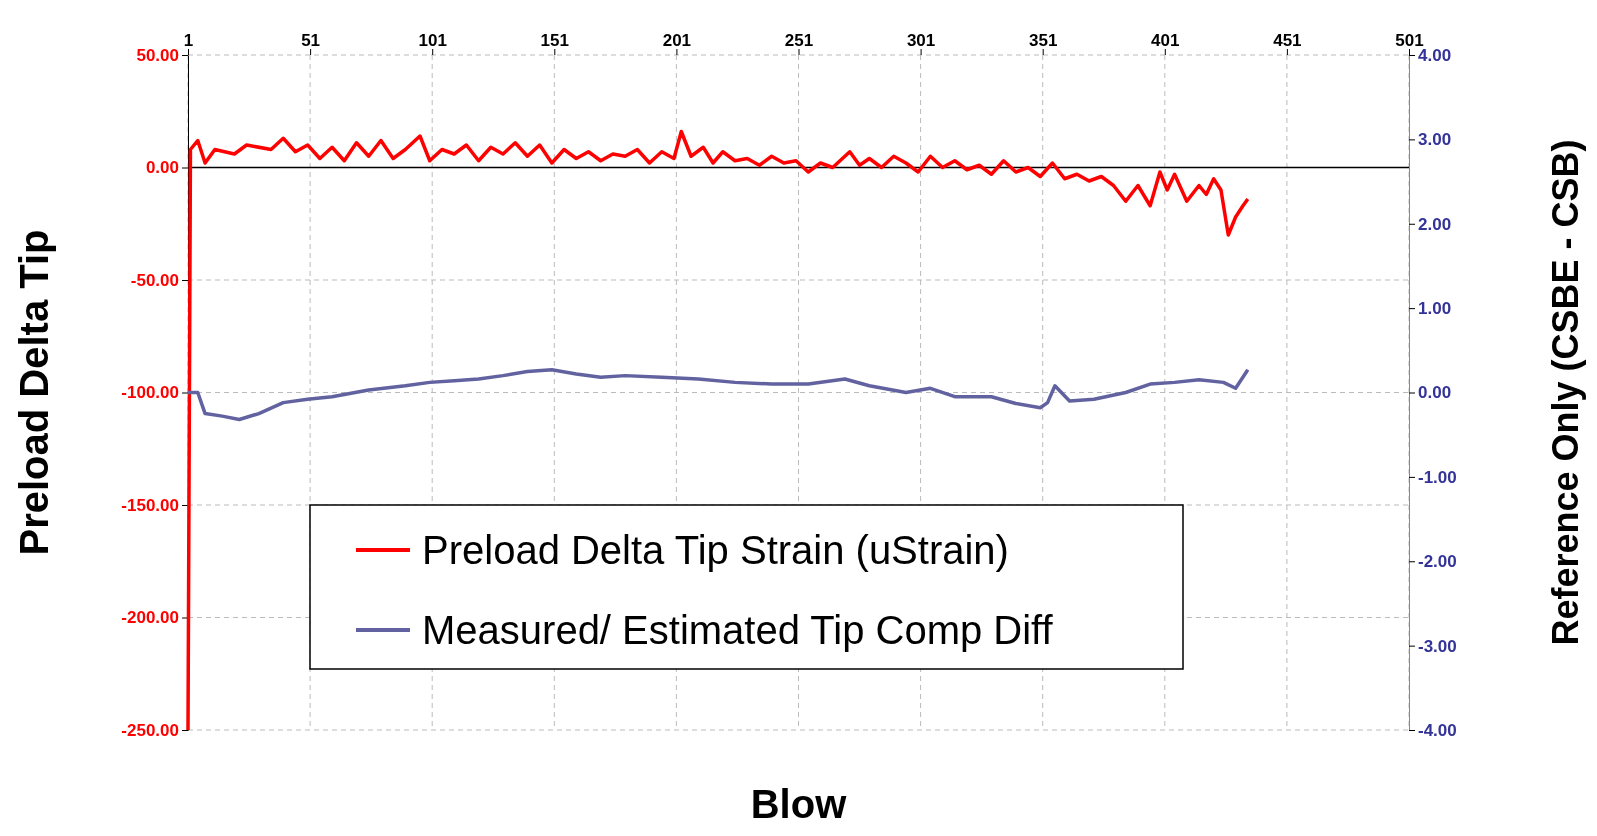 This screenshot has width=1597, height=836. What do you see at coordinates (1437, 730) in the screenshot?
I see `y2-tick-label: -4.00` at bounding box center [1437, 730].